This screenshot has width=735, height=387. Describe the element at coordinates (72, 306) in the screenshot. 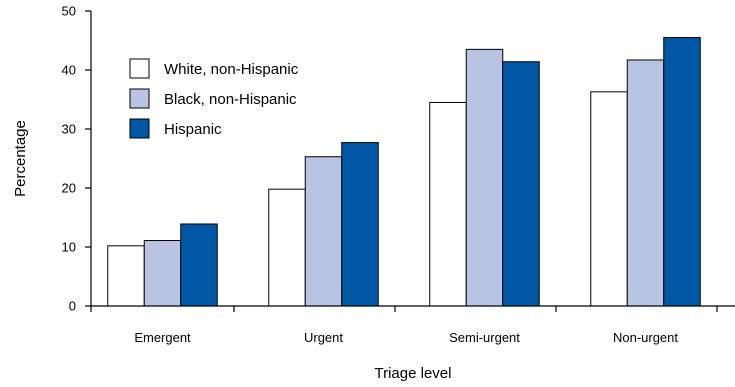

I see `y-tick-label: 0` at that location.